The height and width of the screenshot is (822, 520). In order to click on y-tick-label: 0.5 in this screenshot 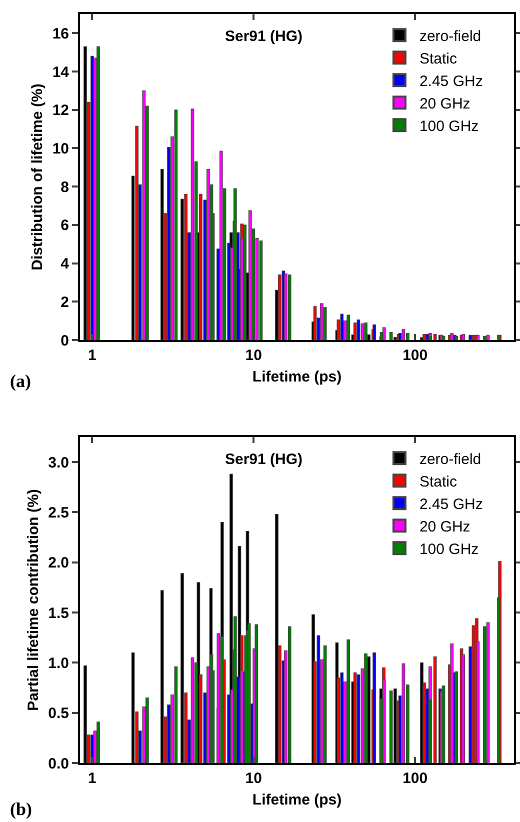, I will do `click(58, 713)`.